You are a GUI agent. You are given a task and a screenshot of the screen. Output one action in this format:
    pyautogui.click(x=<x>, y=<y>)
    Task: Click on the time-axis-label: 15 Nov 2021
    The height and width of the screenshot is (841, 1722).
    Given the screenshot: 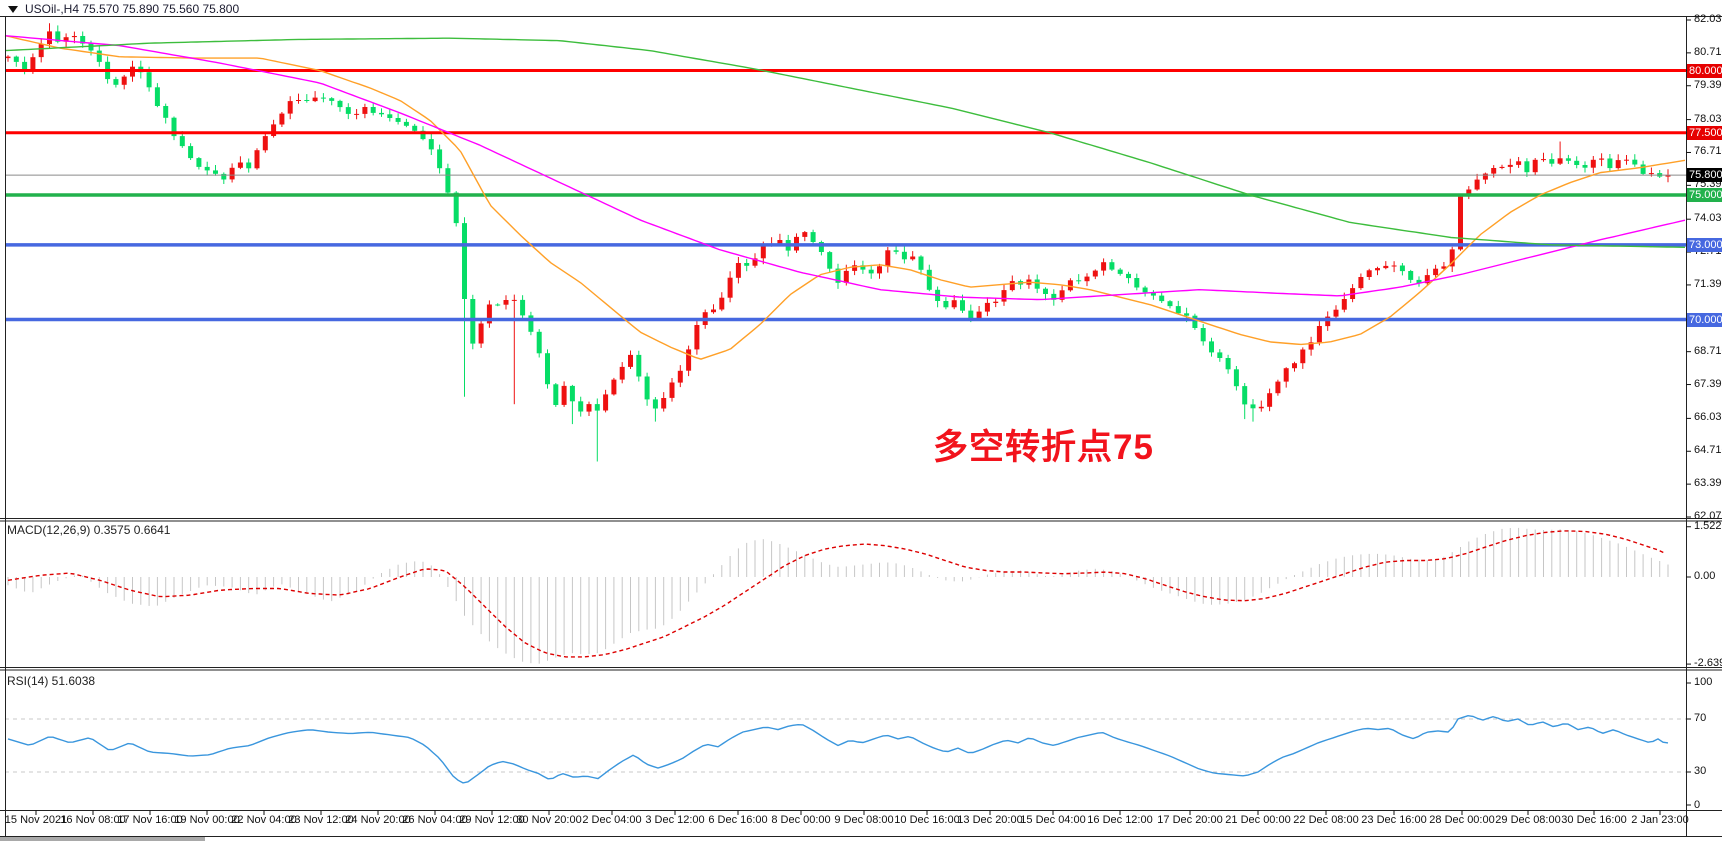 What is the action you would take?
    pyautogui.click(x=36, y=820)
    